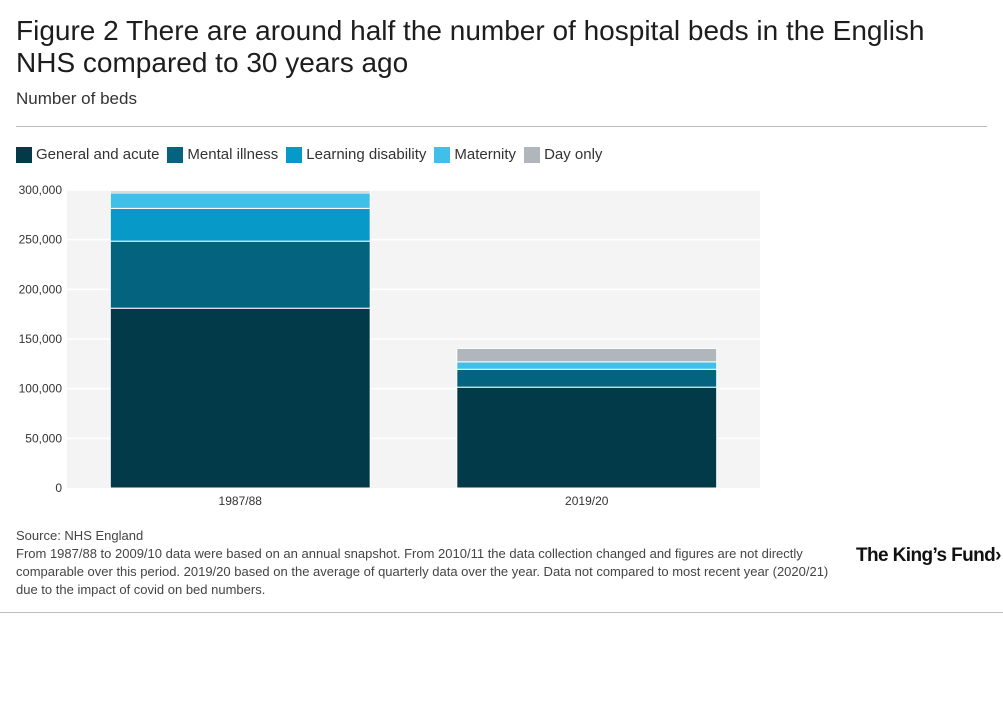  Describe the element at coordinates (58, 488) in the screenshot. I see `y-tick-label: 0` at that location.